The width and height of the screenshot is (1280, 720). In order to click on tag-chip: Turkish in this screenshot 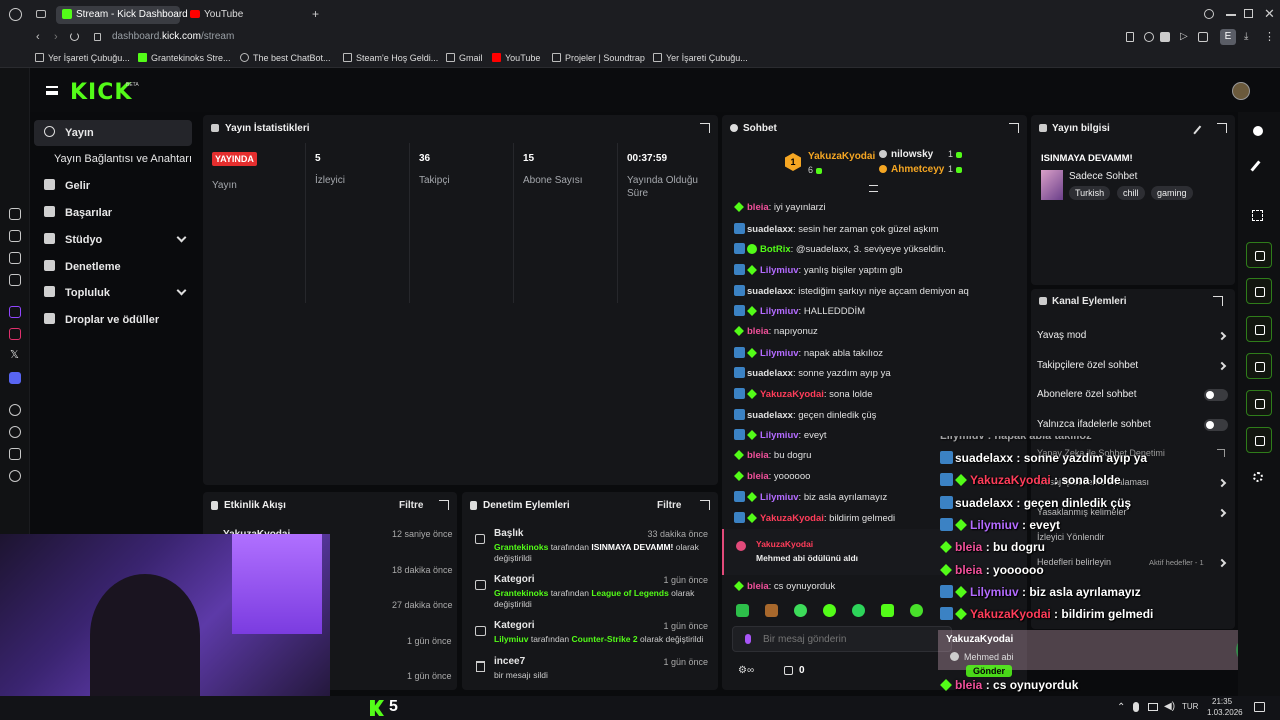, I will do `click(1090, 193)`.